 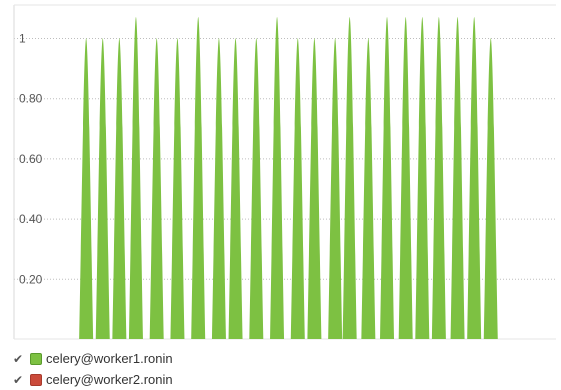 What do you see at coordinates (109, 379) in the screenshot?
I see `legend-label-worker2: celery@worker2.ronin` at bounding box center [109, 379].